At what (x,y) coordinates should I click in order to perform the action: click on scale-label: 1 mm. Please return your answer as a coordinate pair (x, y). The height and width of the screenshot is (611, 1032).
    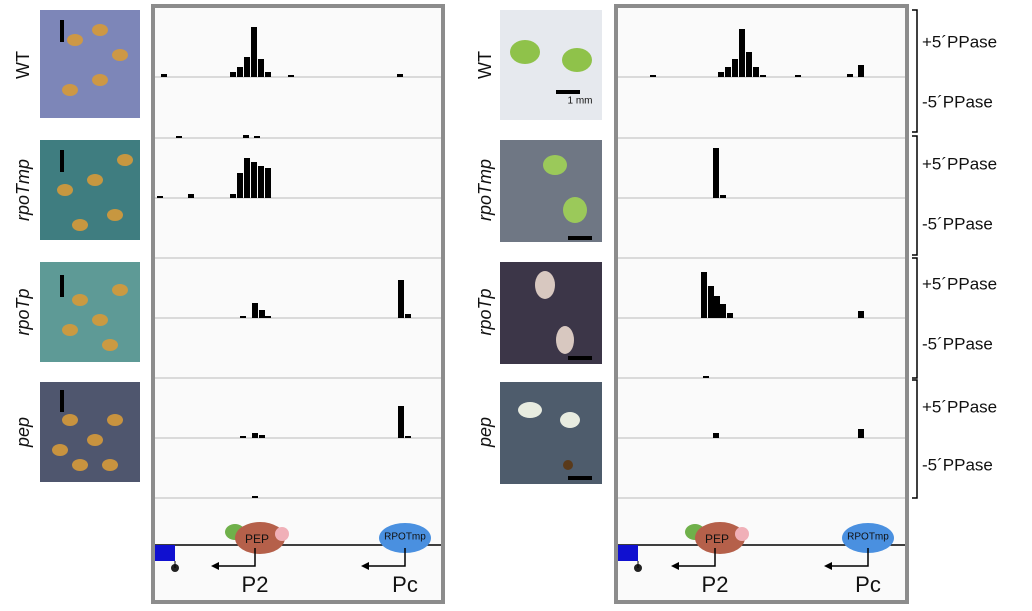
    Looking at the image, I should click on (580, 101).